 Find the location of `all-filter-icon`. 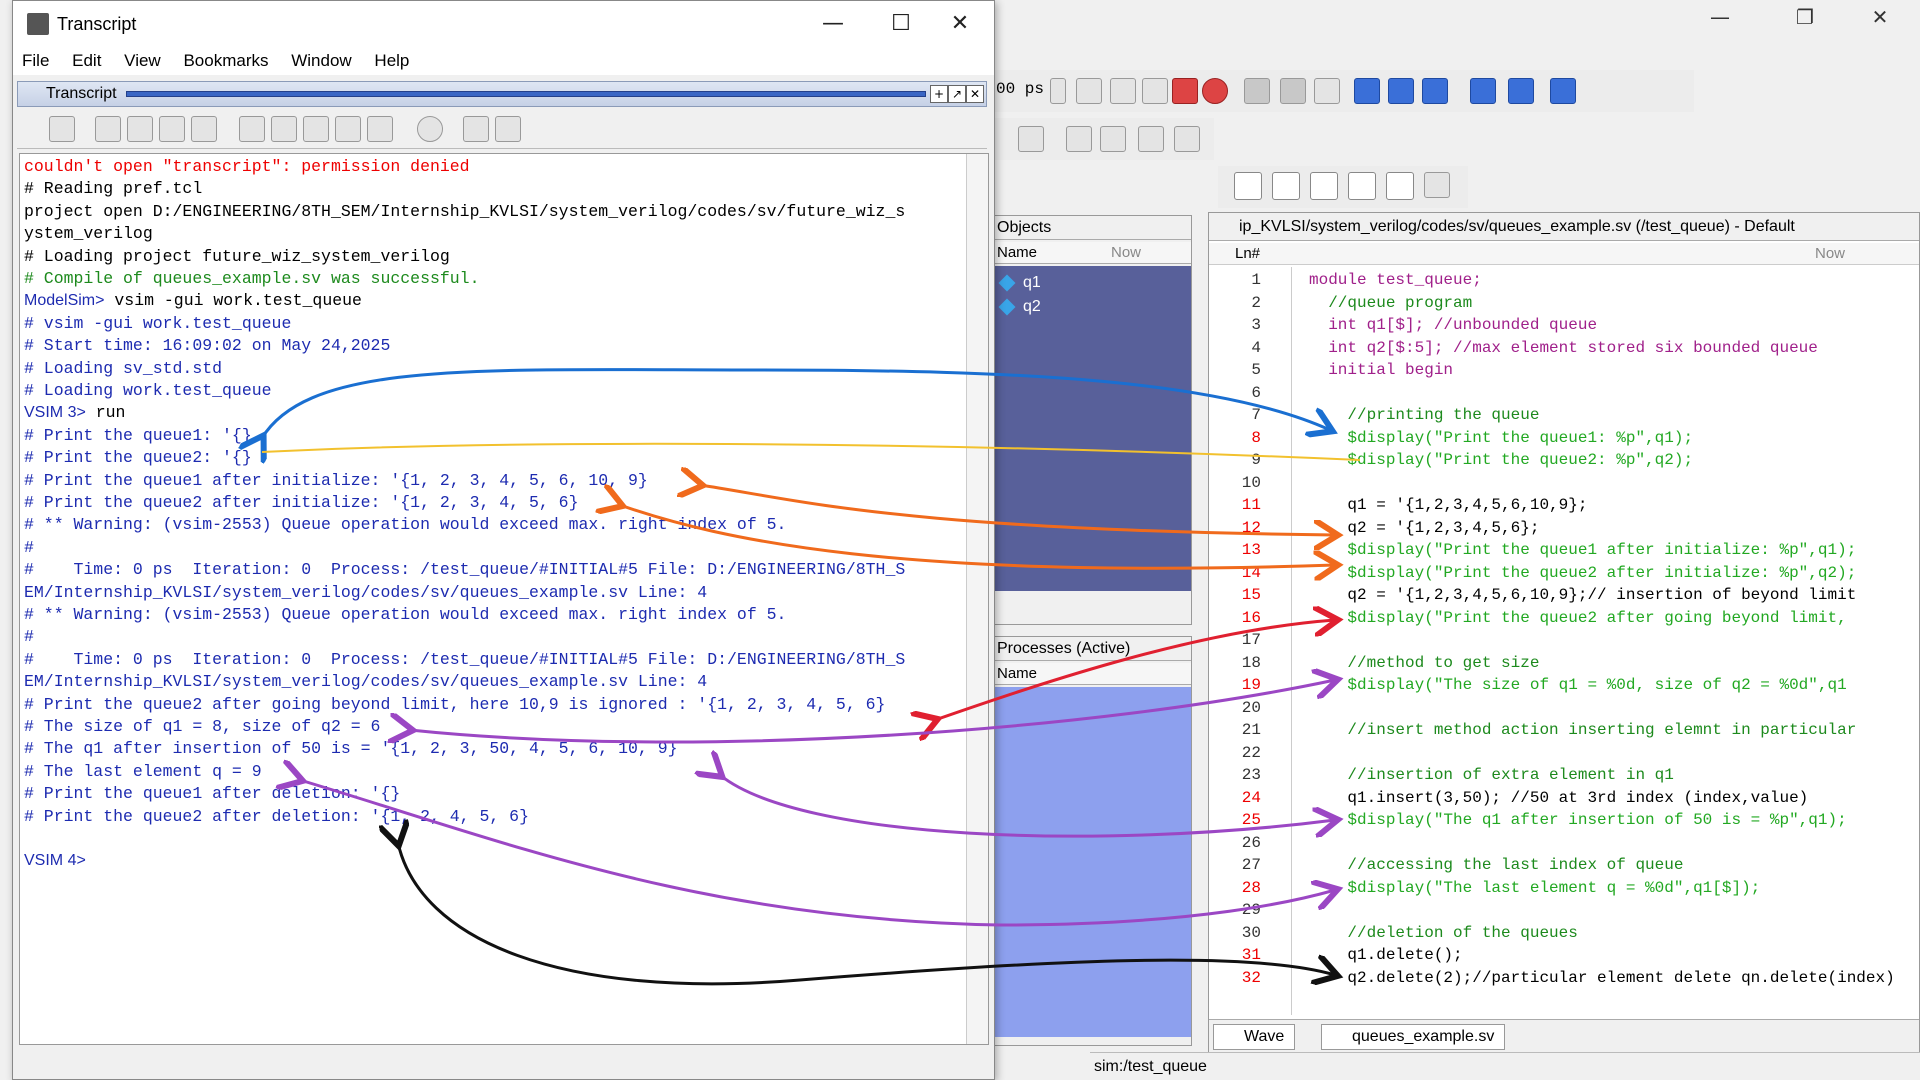

all-filter-icon is located at coordinates (1400, 186).